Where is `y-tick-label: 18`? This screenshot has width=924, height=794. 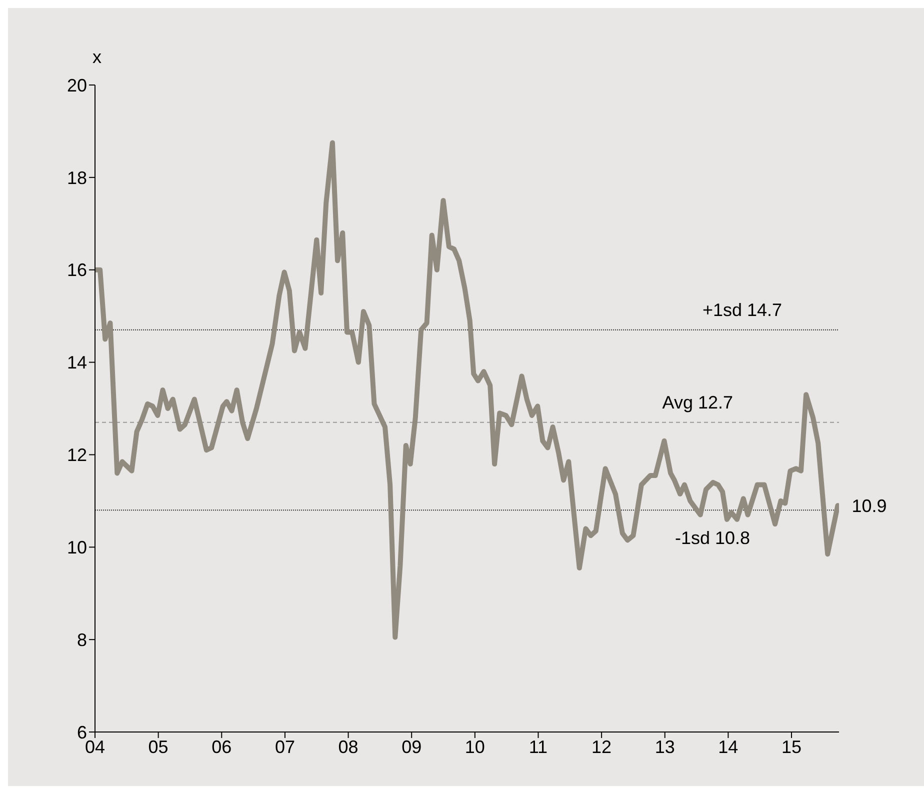 y-tick-label: 18 is located at coordinates (76, 178).